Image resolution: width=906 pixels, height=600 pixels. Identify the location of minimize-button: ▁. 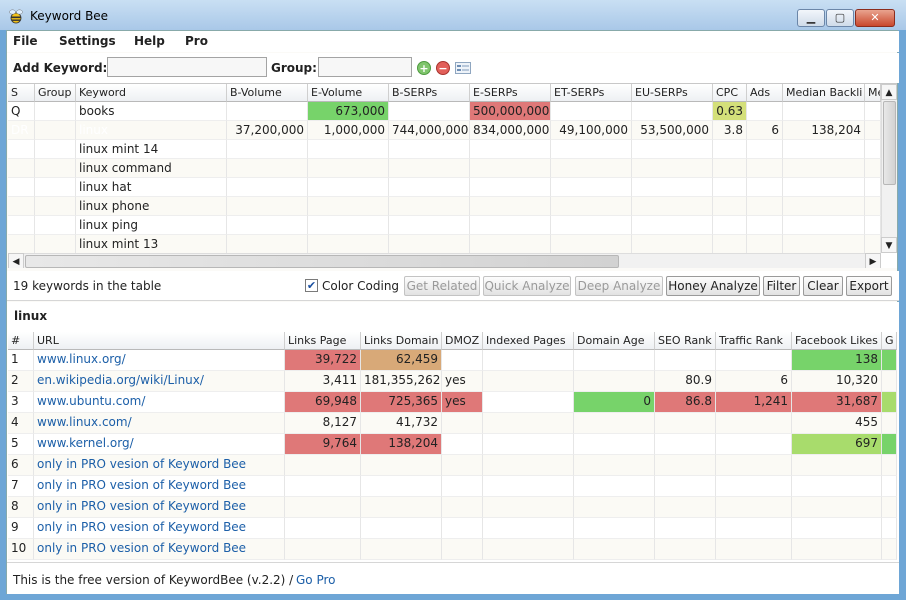
(811, 18).